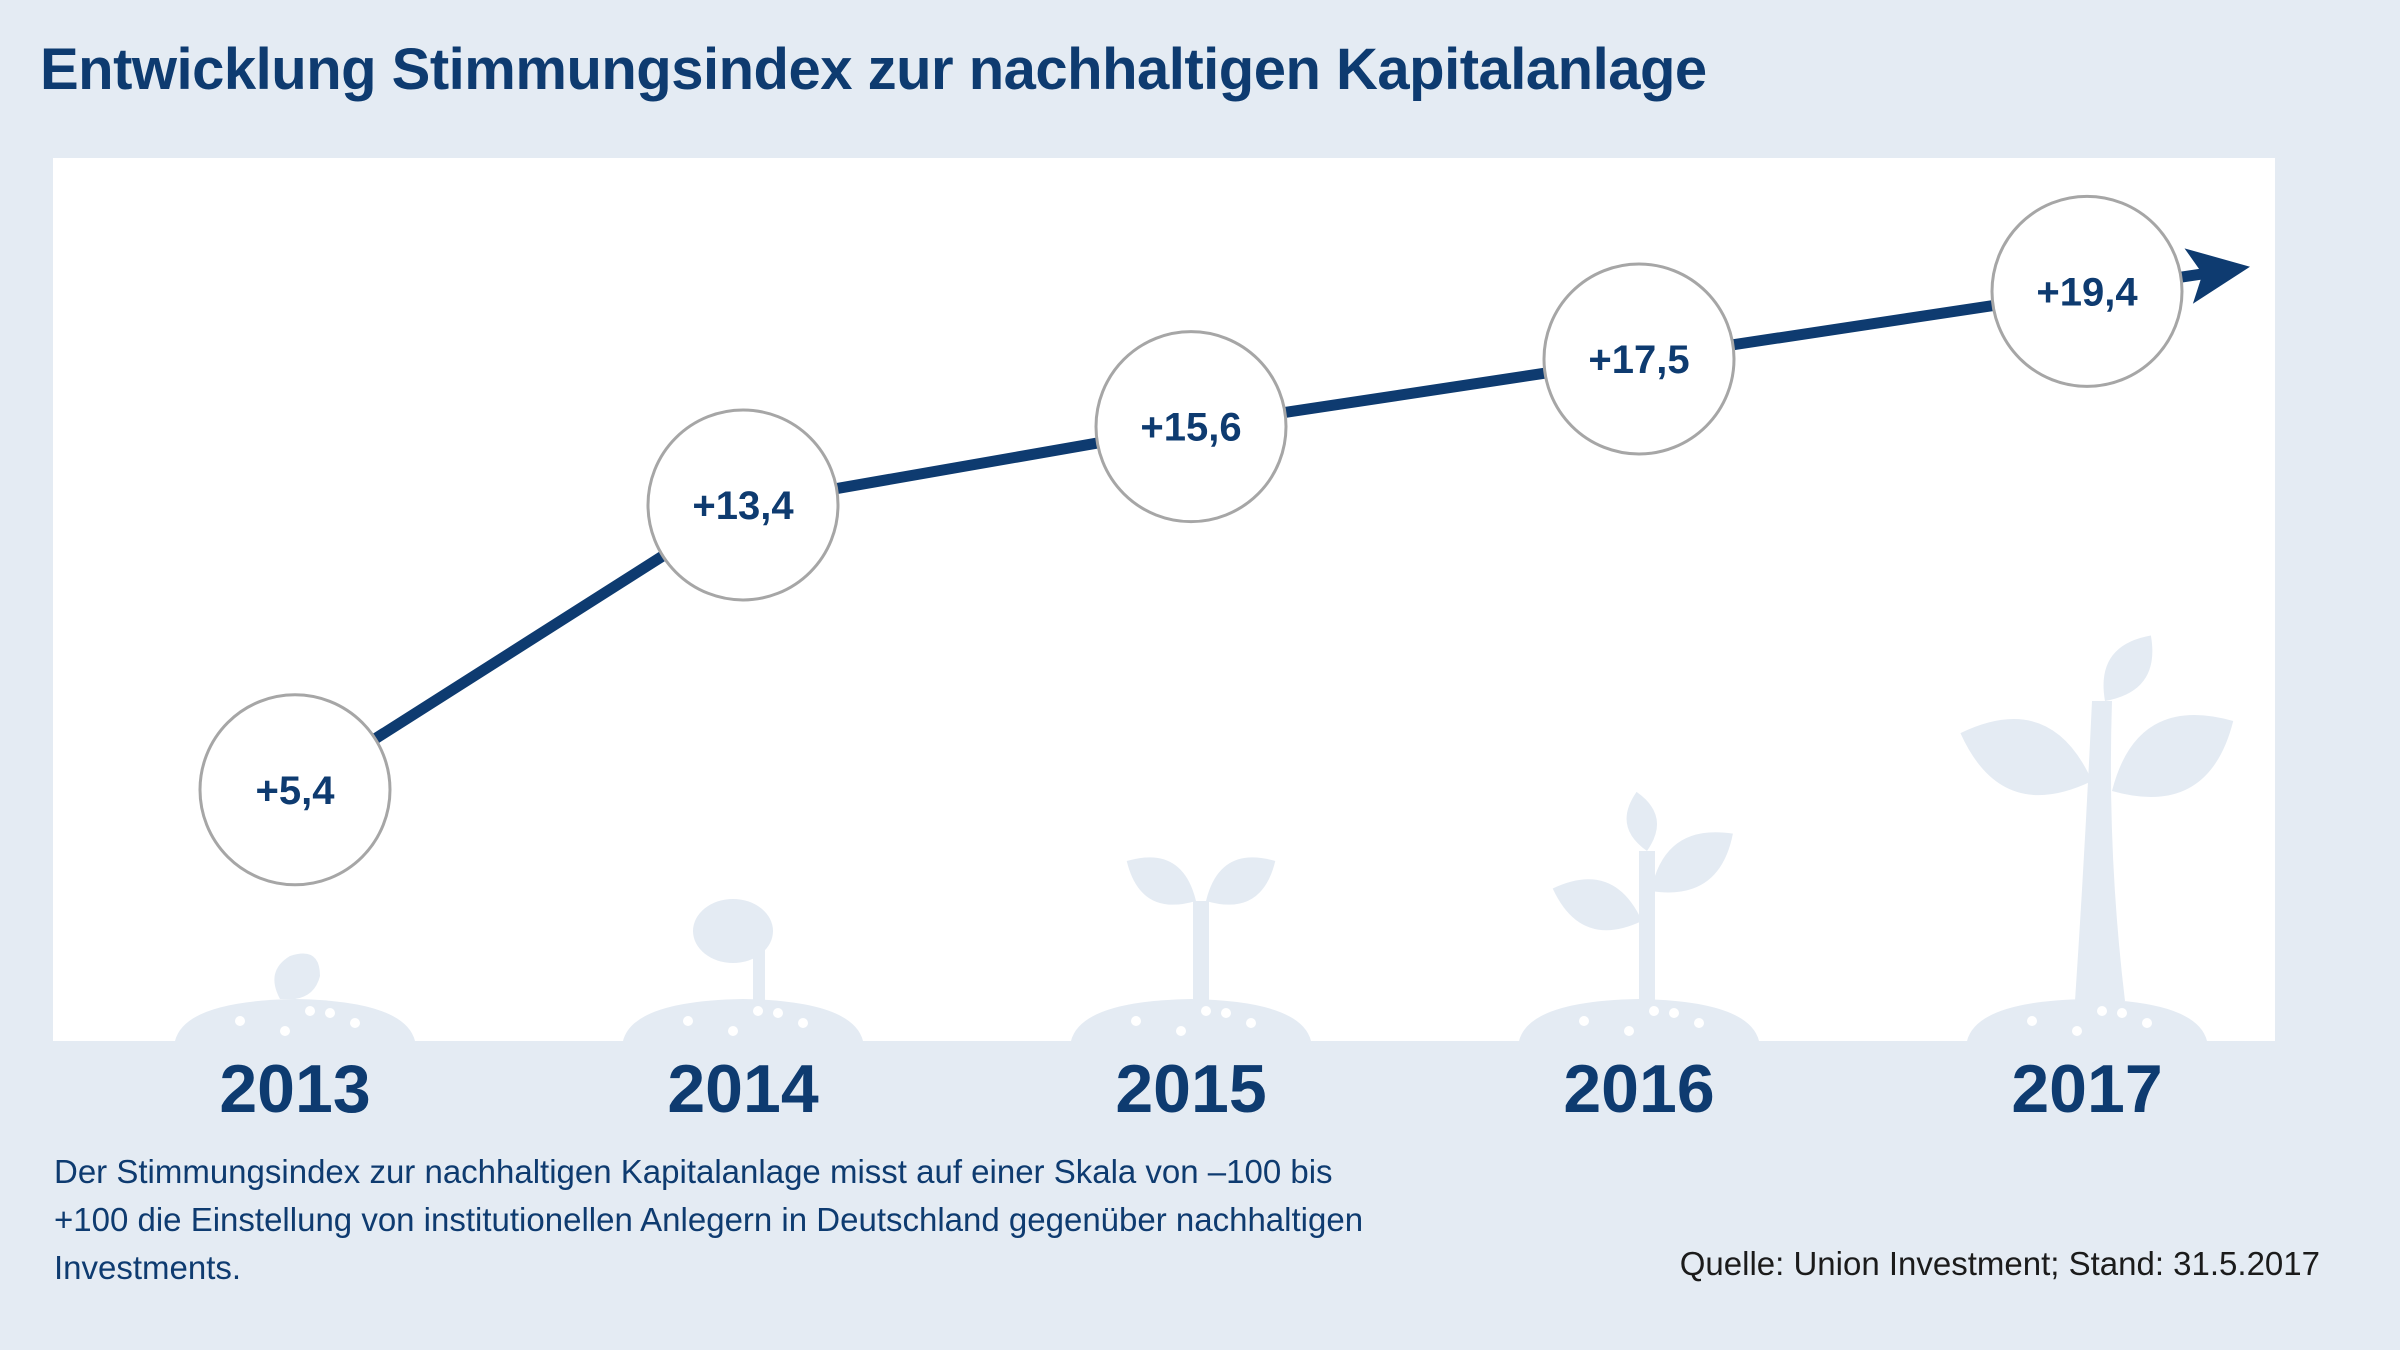 The width and height of the screenshot is (2400, 1350). I want to click on x-tick-label: 2014, so click(742, 1089).